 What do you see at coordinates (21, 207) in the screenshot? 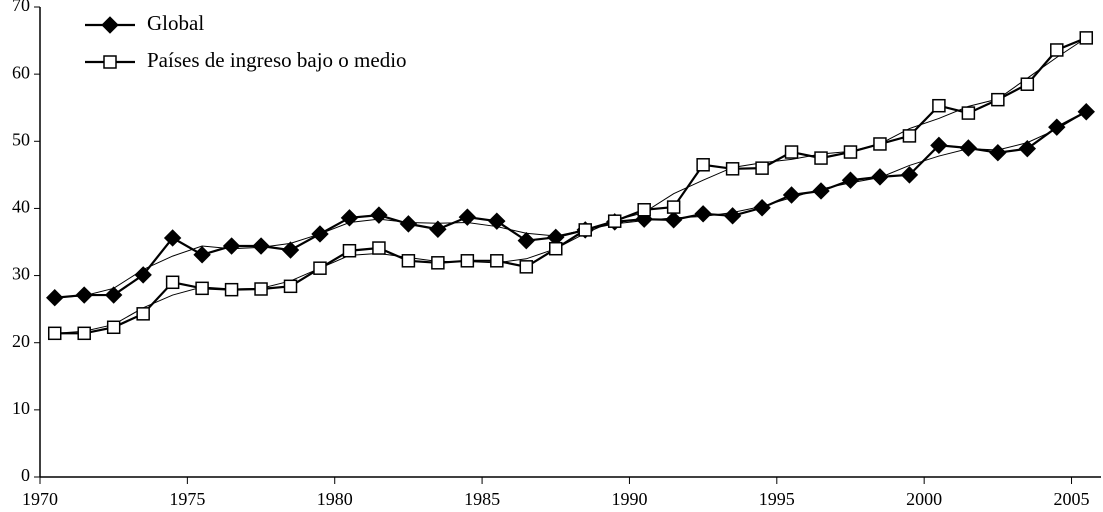
I see `y-tick-label: 40` at bounding box center [21, 207].